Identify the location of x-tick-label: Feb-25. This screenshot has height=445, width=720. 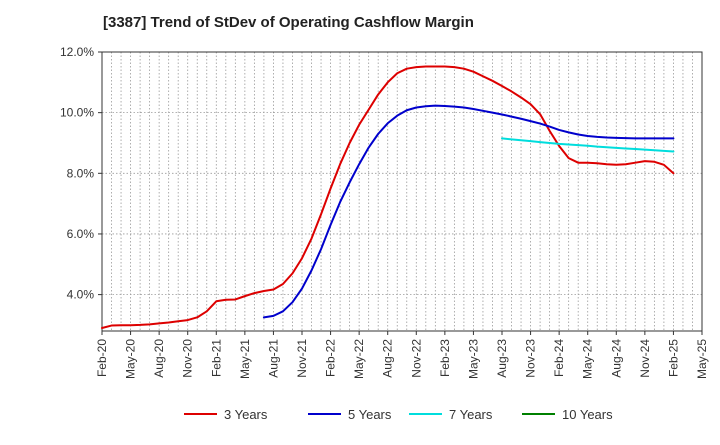
(673, 358).